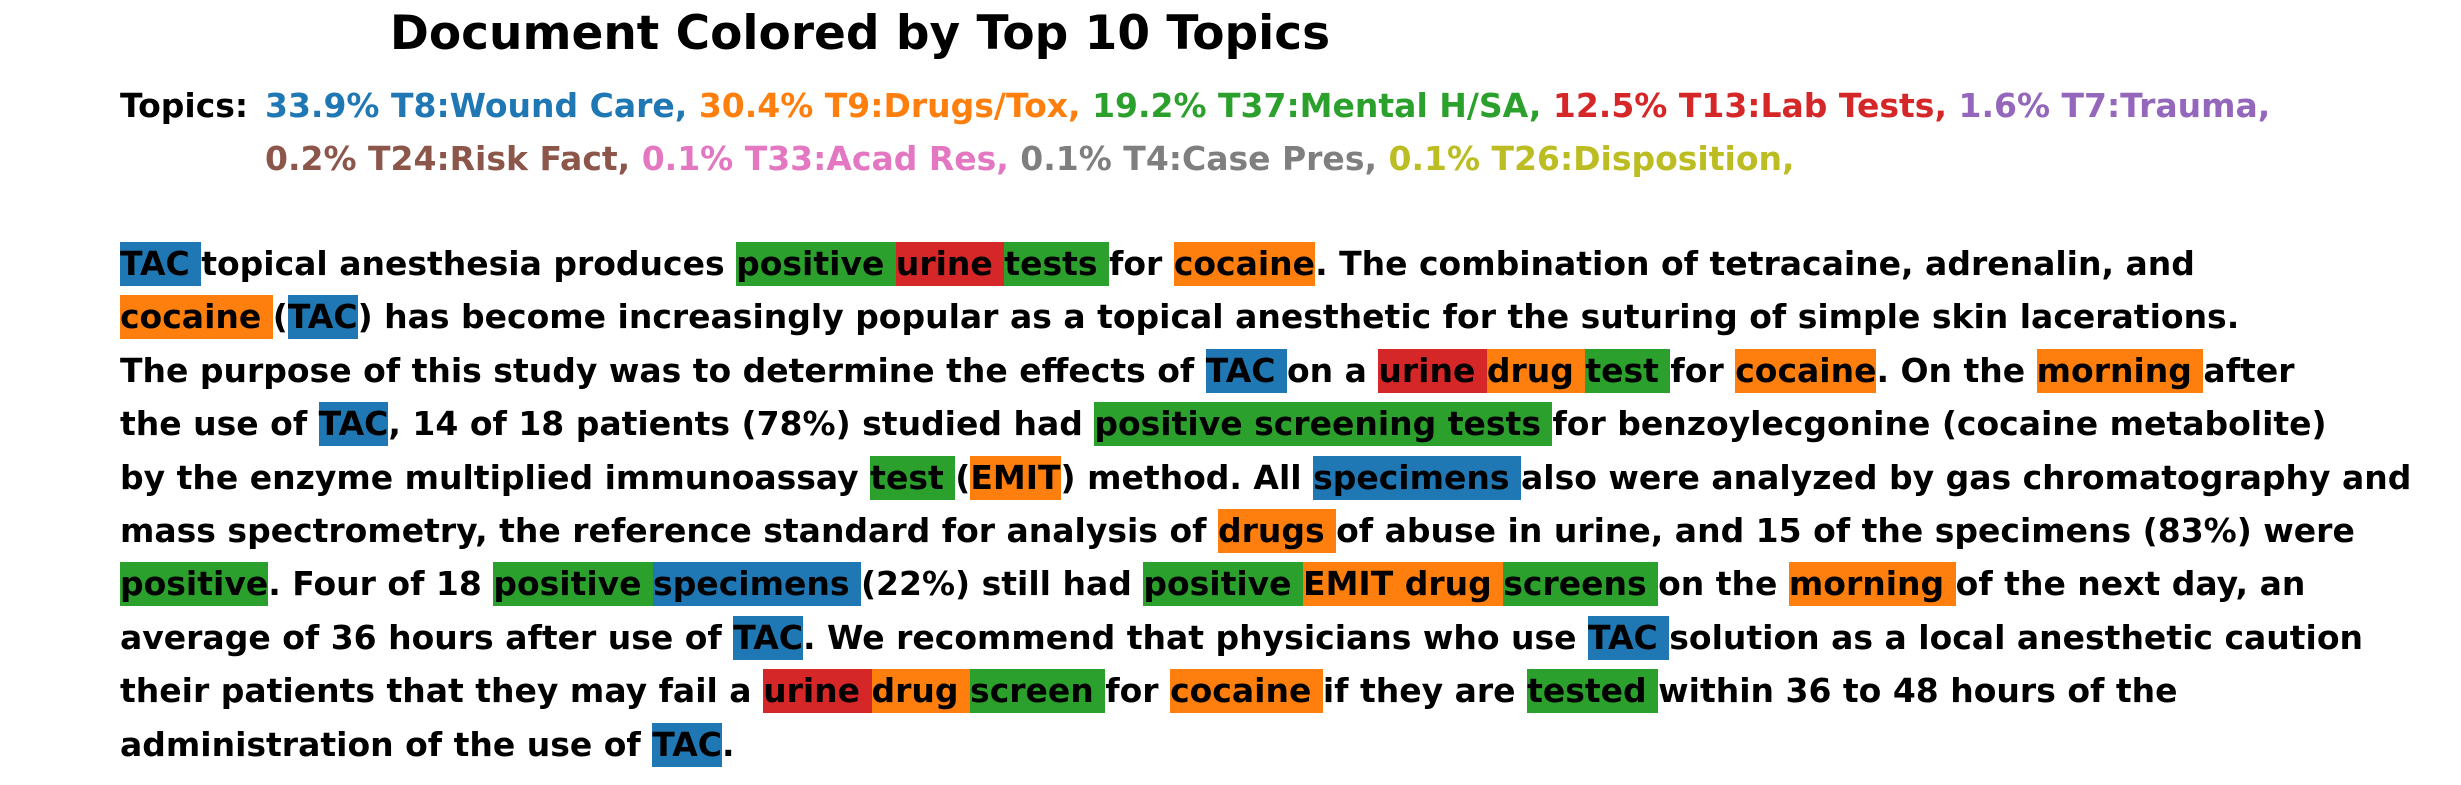  I want to click on text-segment: if they are, so click(1425, 691).